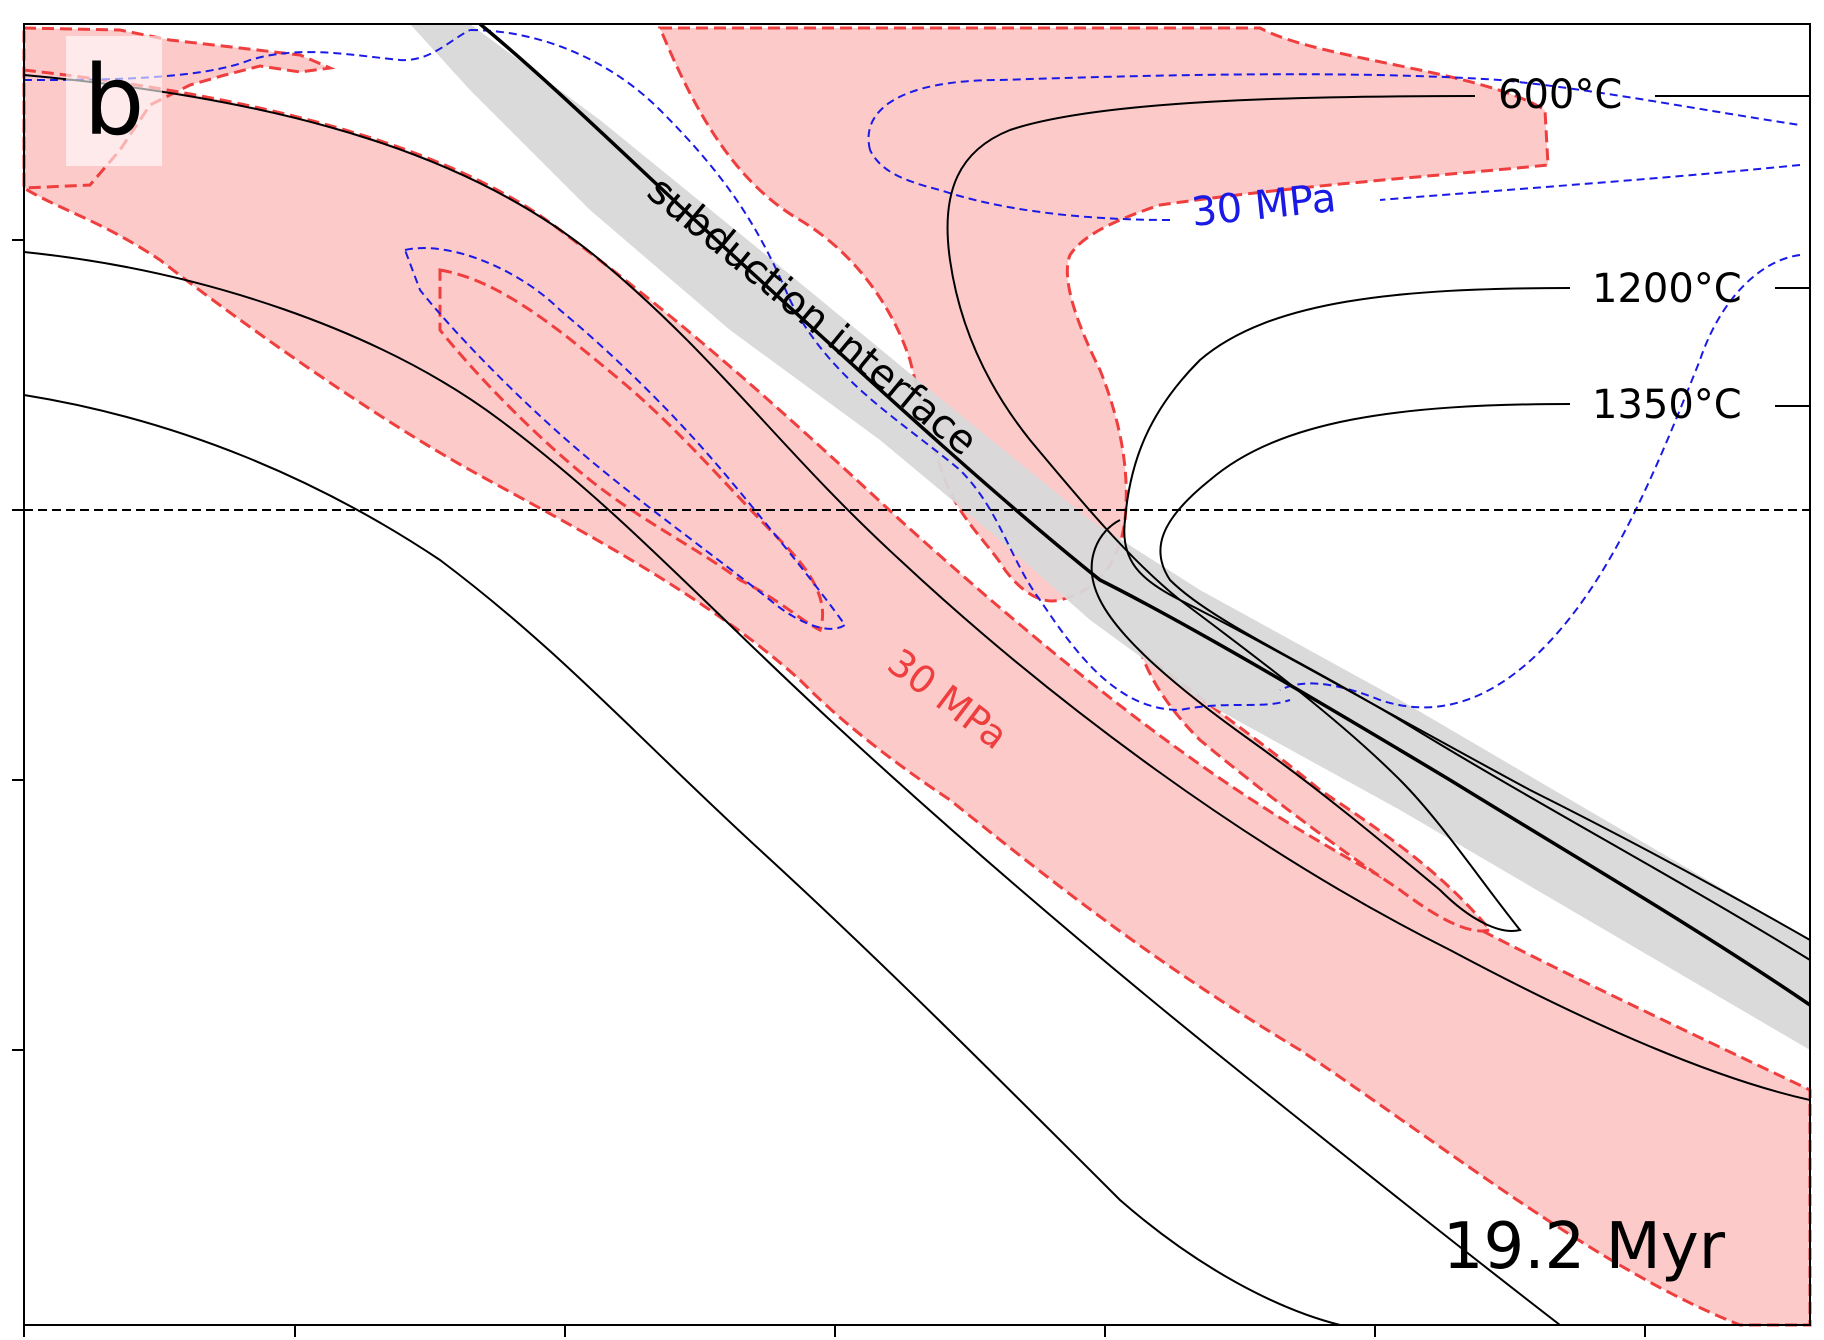 The width and height of the screenshot is (1824, 1340). What do you see at coordinates (1560, 95) in the screenshot?
I see `isotherm-600-label: 600°C` at bounding box center [1560, 95].